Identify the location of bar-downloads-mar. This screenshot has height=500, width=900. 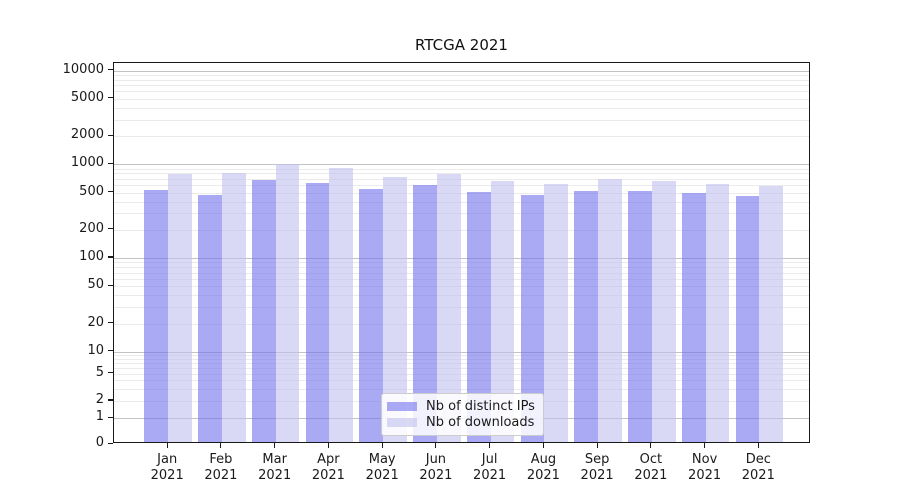
(287, 302).